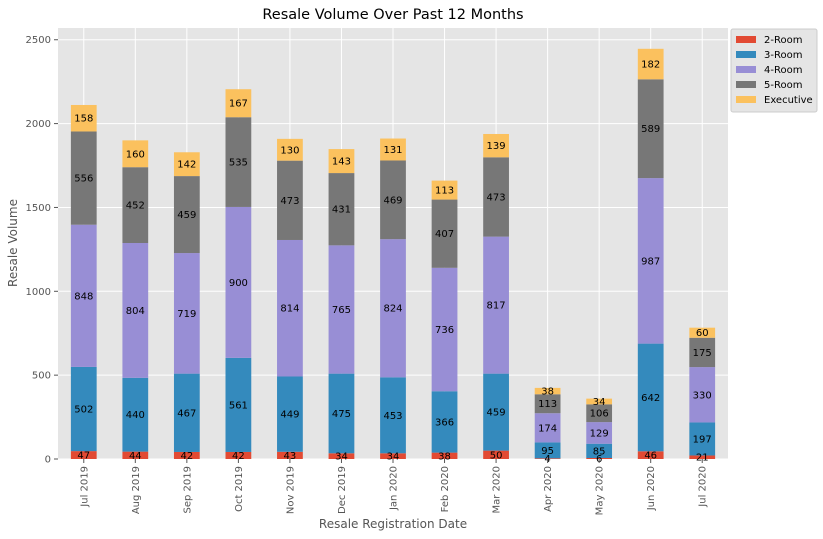  Describe the element at coordinates (703, 487) in the screenshot. I see `x-tick-label: Jul 2020` at that location.